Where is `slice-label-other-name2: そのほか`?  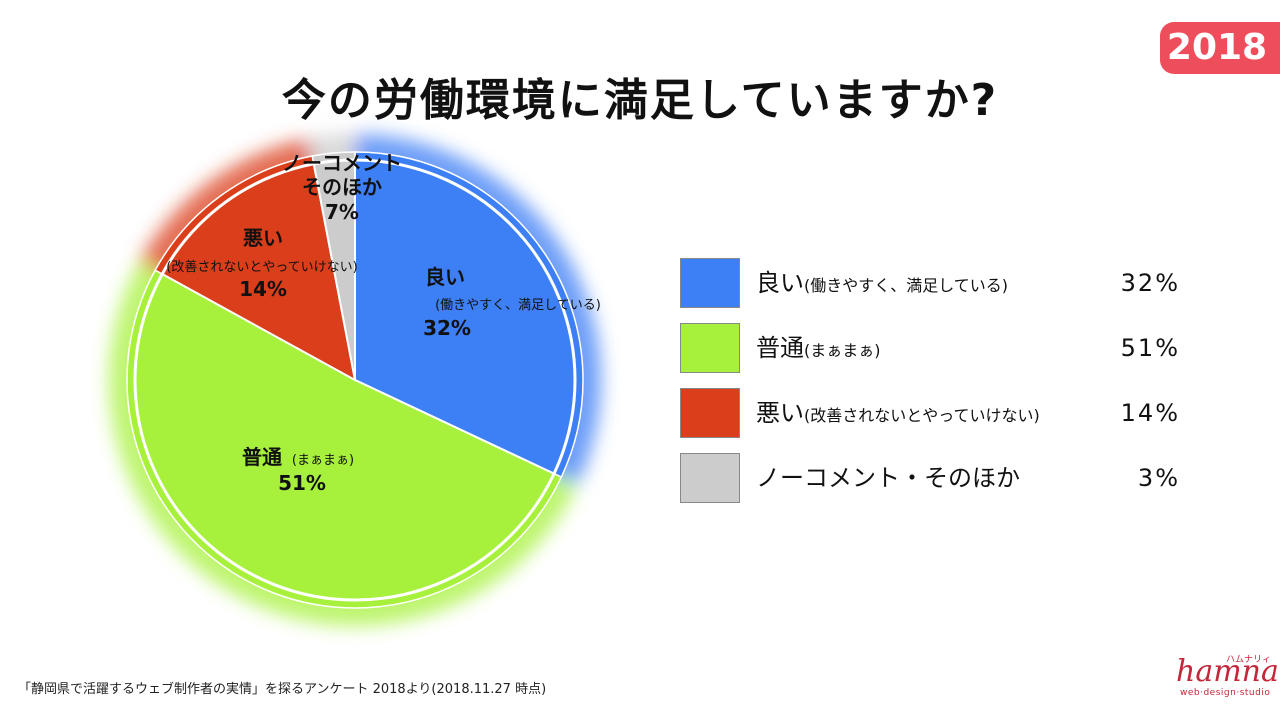 slice-label-other-name2: そのほか is located at coordinates (342, 187).